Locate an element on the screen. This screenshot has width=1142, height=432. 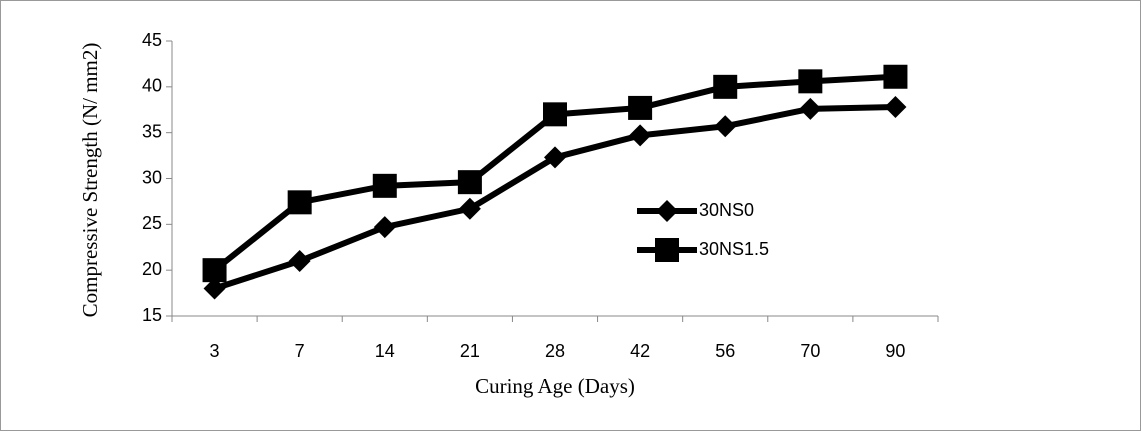
x-tick-label: 28 is located at coordinates (555, 351).